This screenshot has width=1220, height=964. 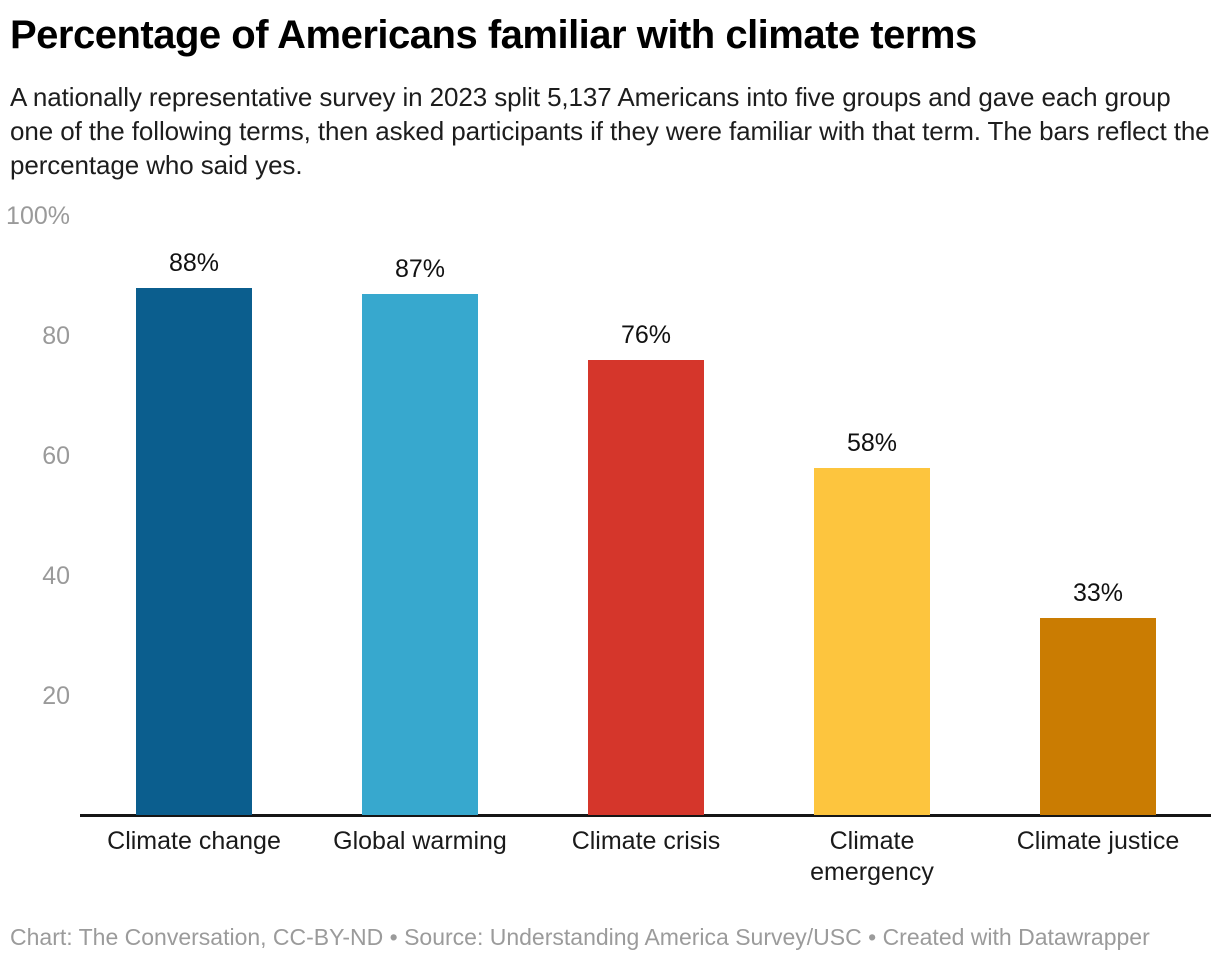 What do you see at coordinates (56, 456) in the screenshot?
I see `y-axis-tick-label: 60` at bounding box center [56, 456].